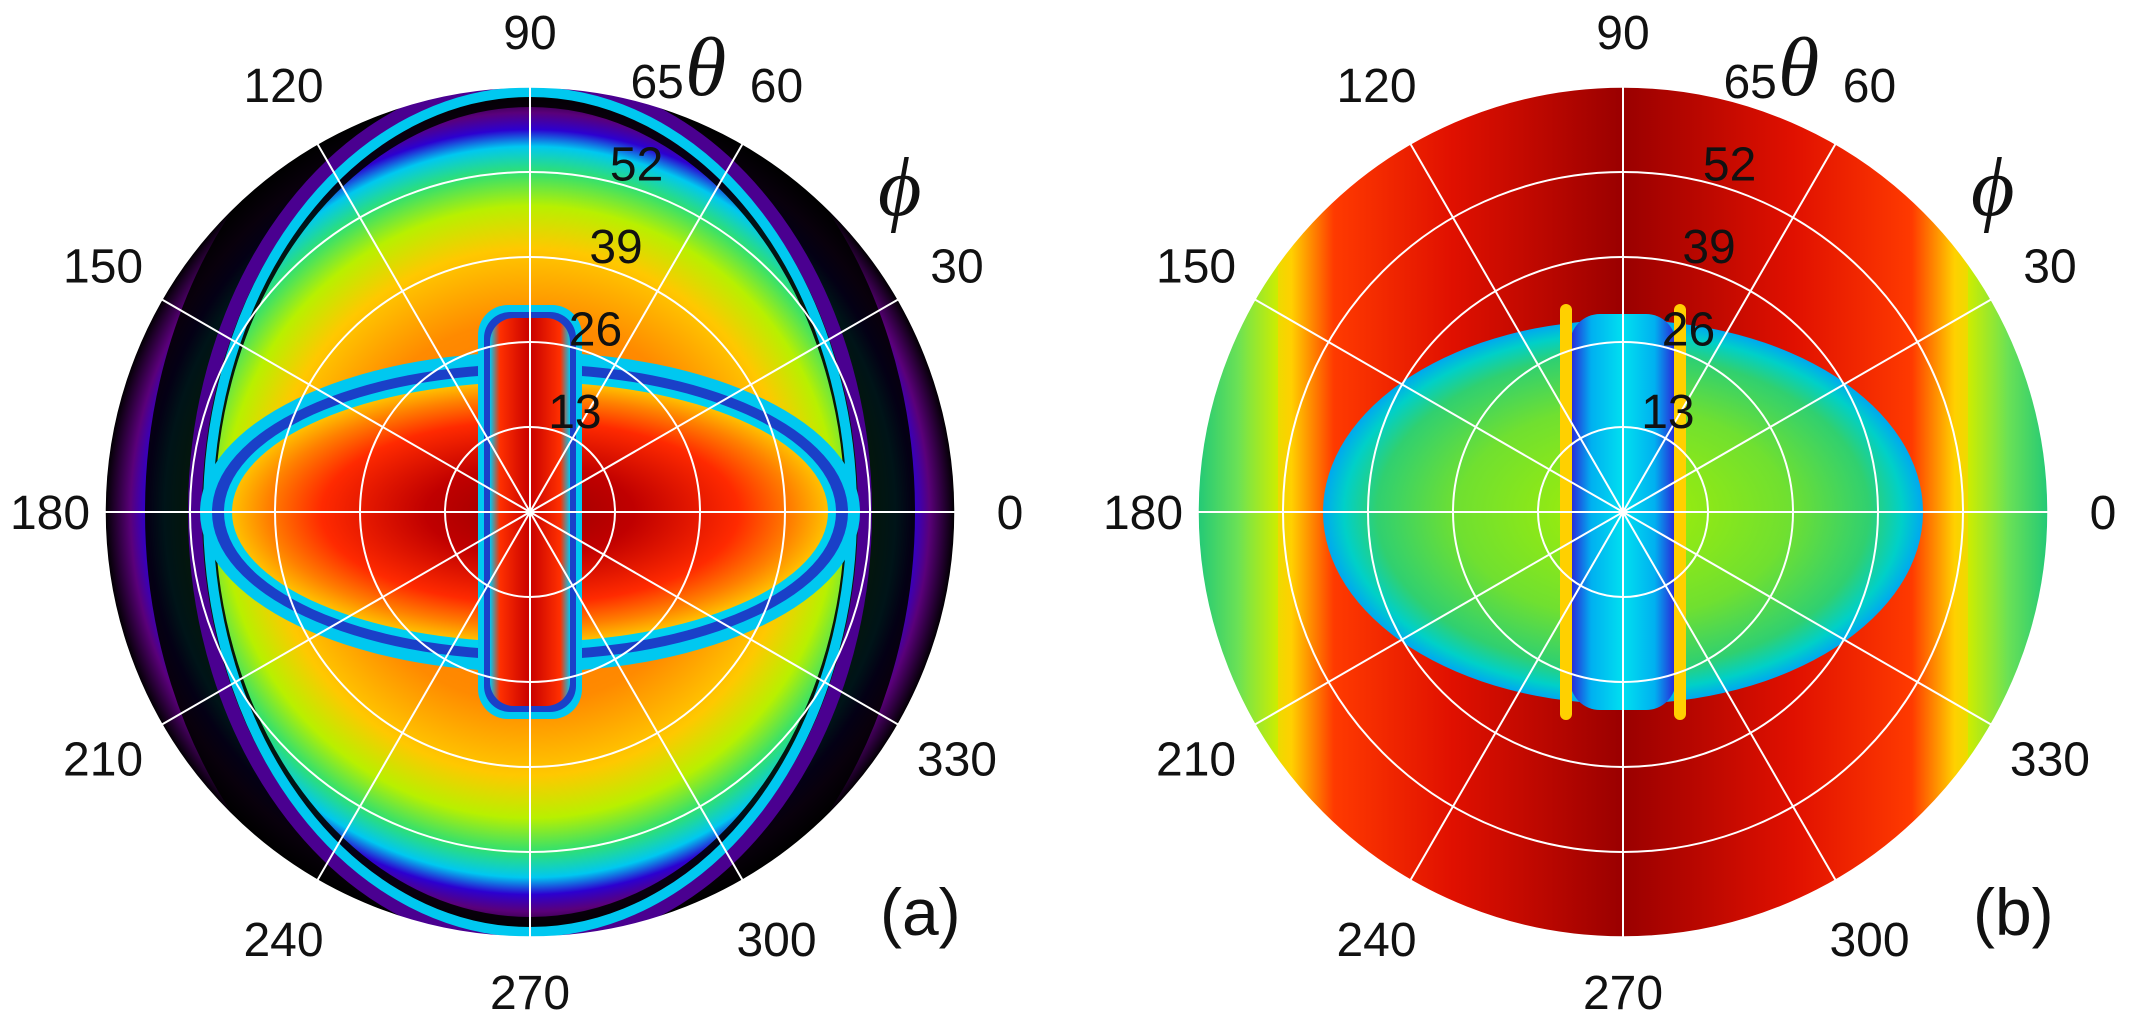  What do you see at coordinates (705, 67) in the screenshot?
I see `theta-symbol-a: θ` at bounding box center [705, 67].